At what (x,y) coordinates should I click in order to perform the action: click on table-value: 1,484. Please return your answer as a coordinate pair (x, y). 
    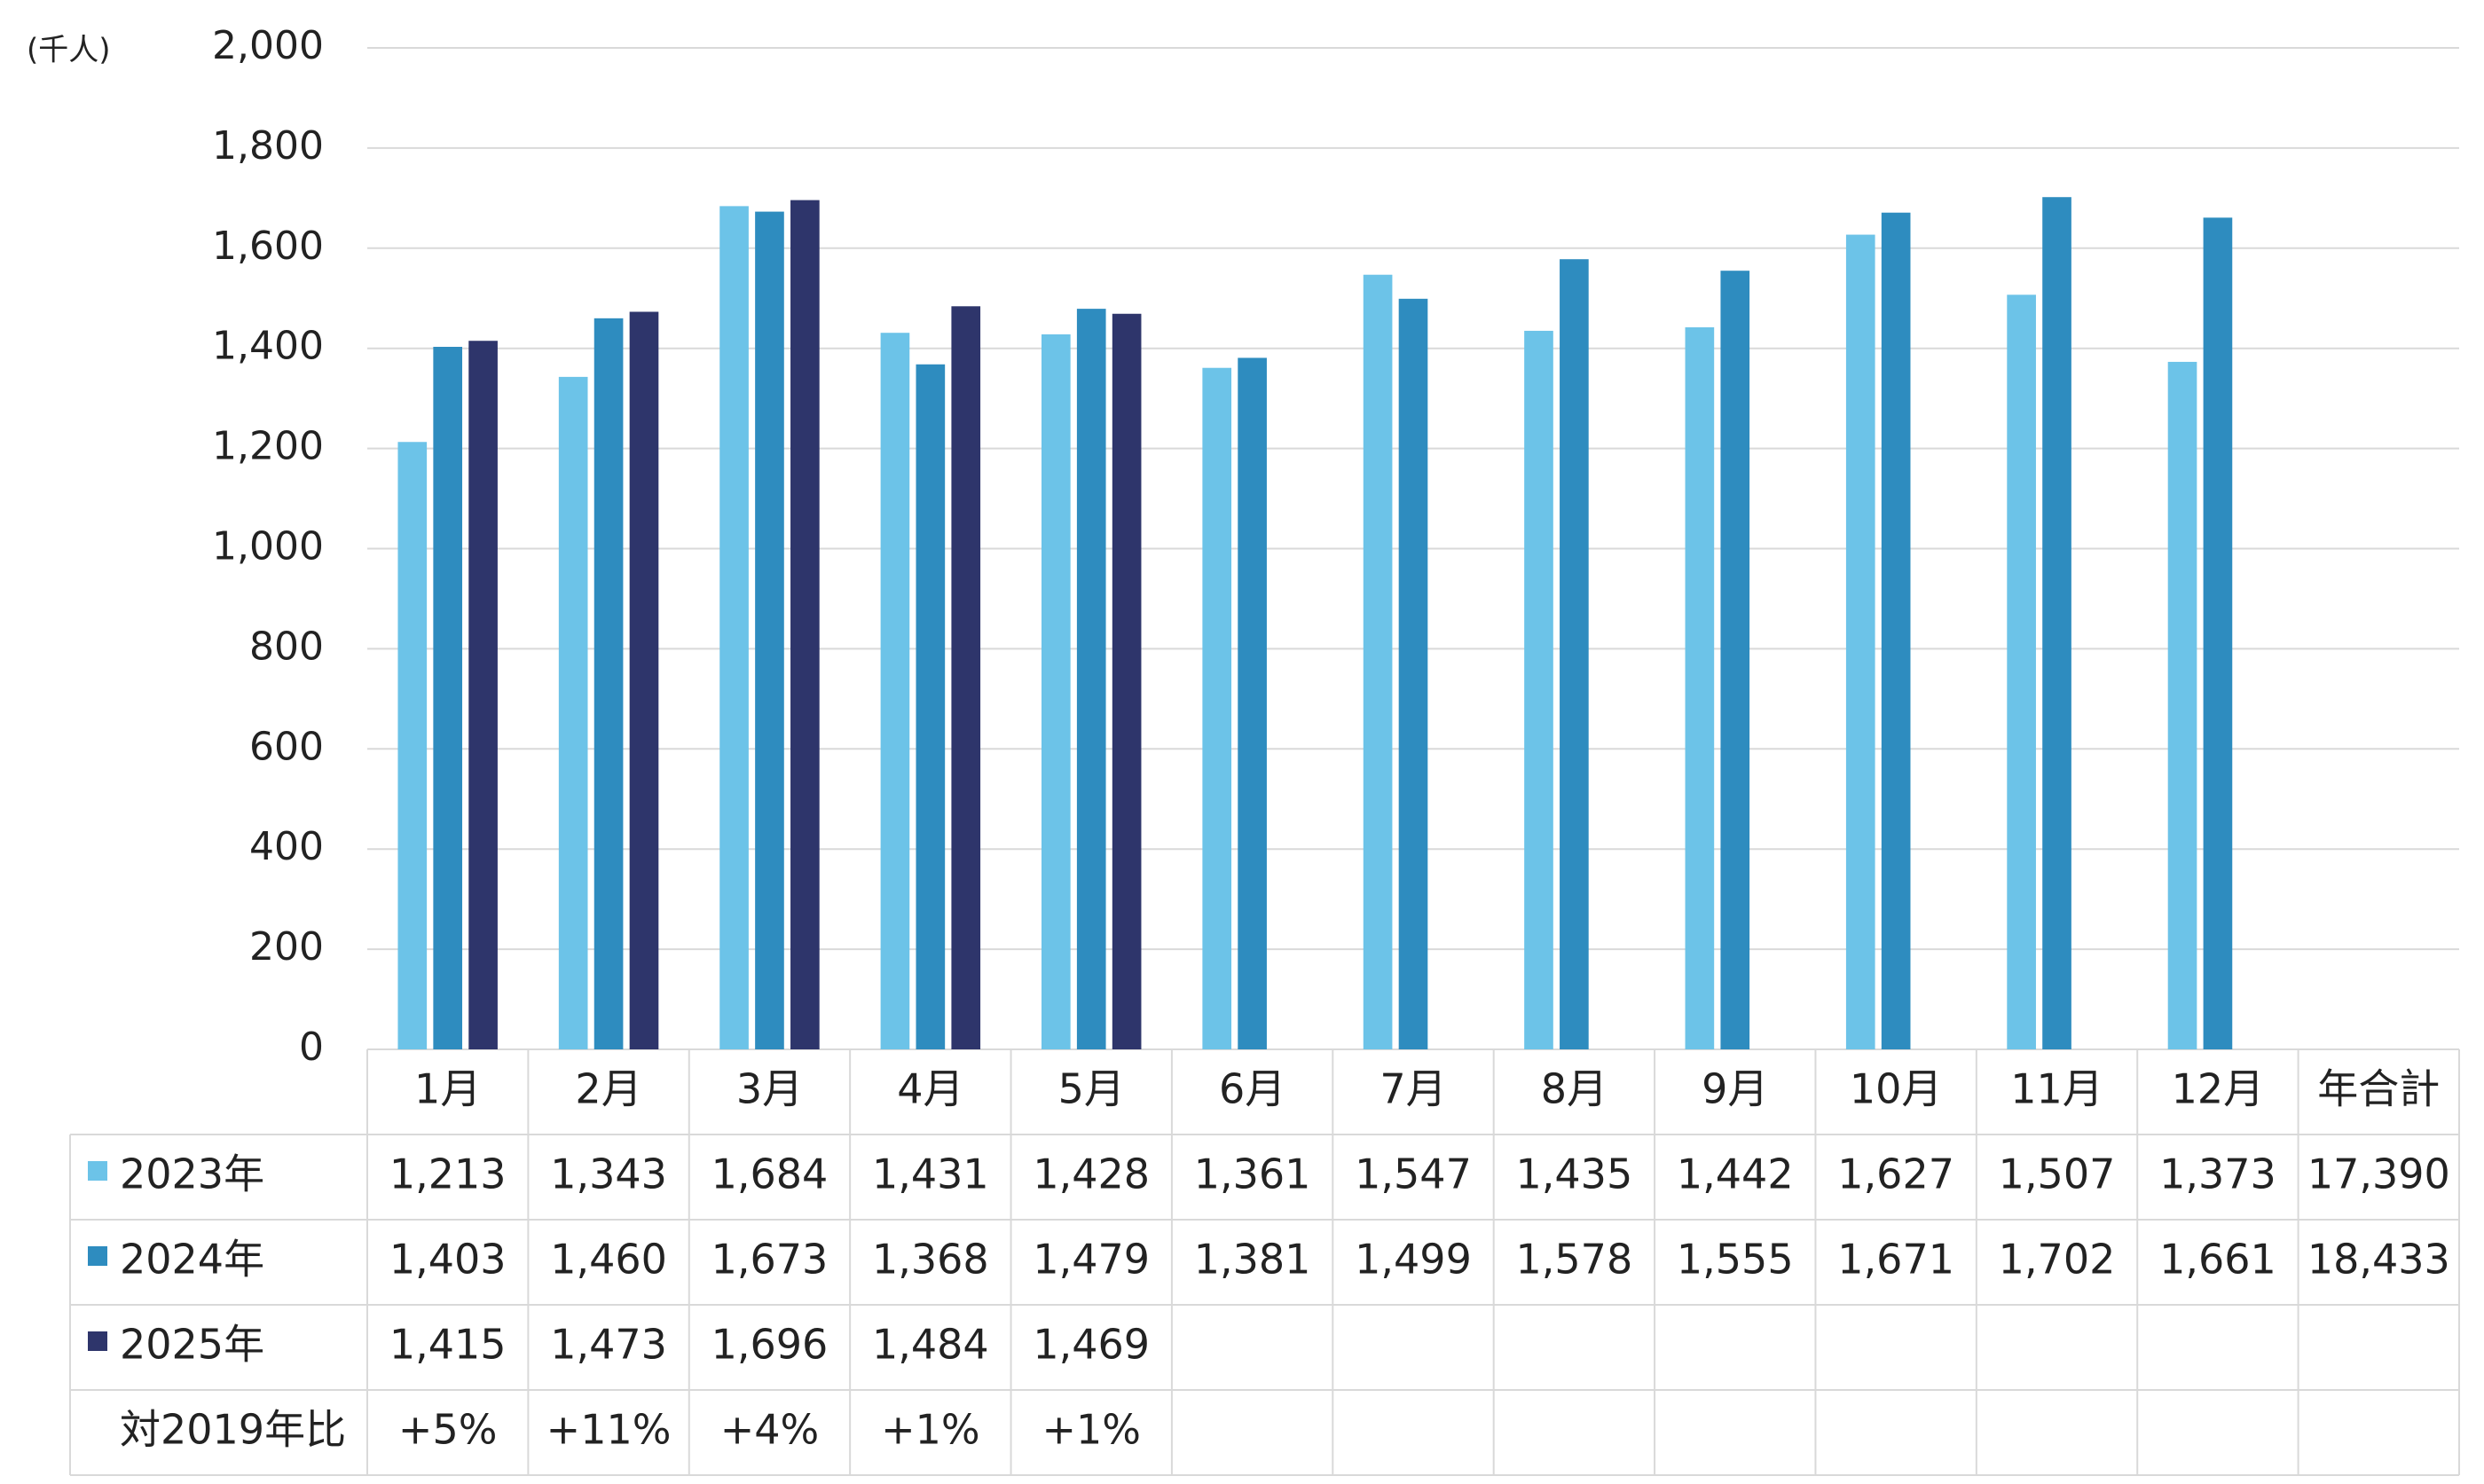
    Looking at the image, I should click on (930, 1345).